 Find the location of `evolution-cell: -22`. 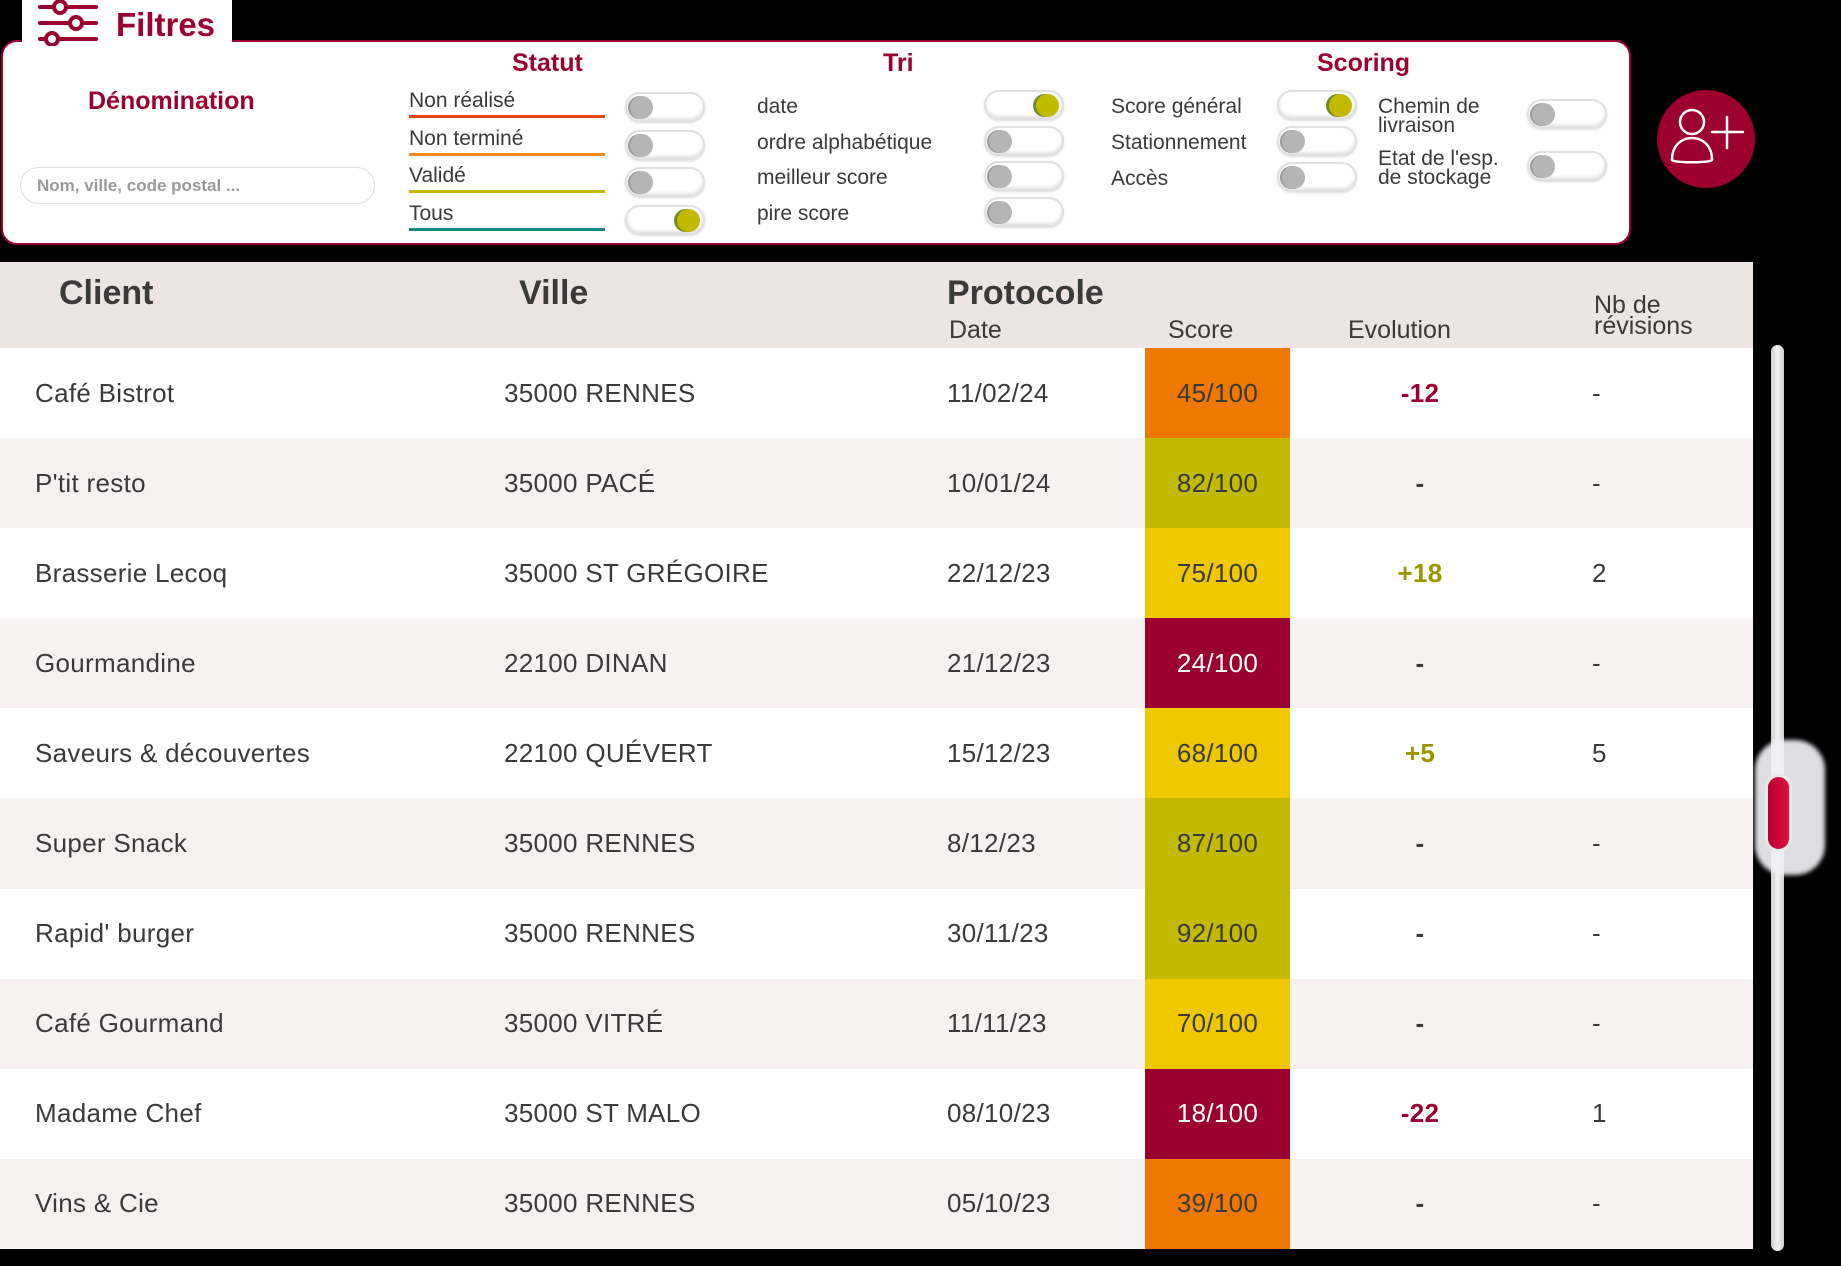

evolution-cell: -22 is located at coordinates (1420, 1113).